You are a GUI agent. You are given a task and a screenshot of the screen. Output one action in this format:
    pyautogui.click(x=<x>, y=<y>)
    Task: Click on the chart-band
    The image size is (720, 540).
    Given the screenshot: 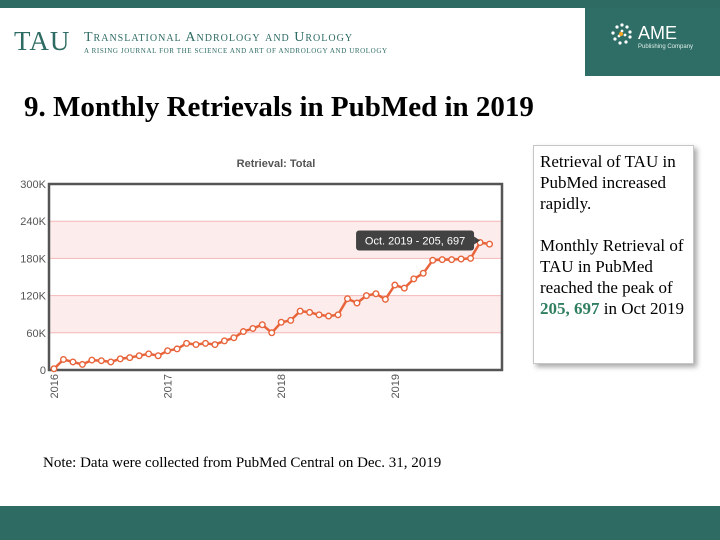 What is the action you would take?
    pyautogui.click(x=275, y=314)
    